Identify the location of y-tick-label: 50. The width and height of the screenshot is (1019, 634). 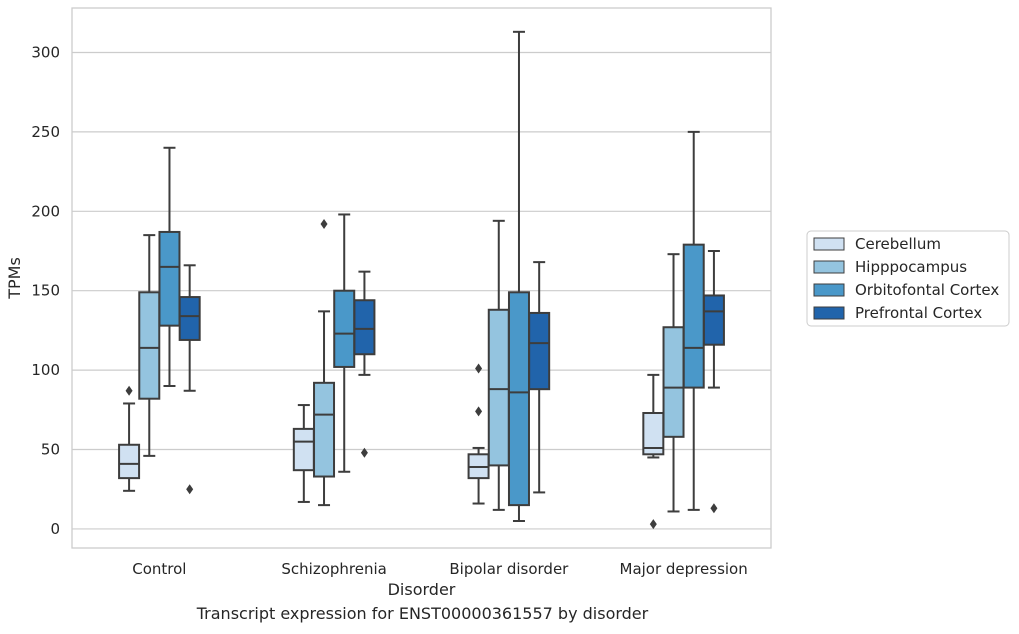
(50, 450).